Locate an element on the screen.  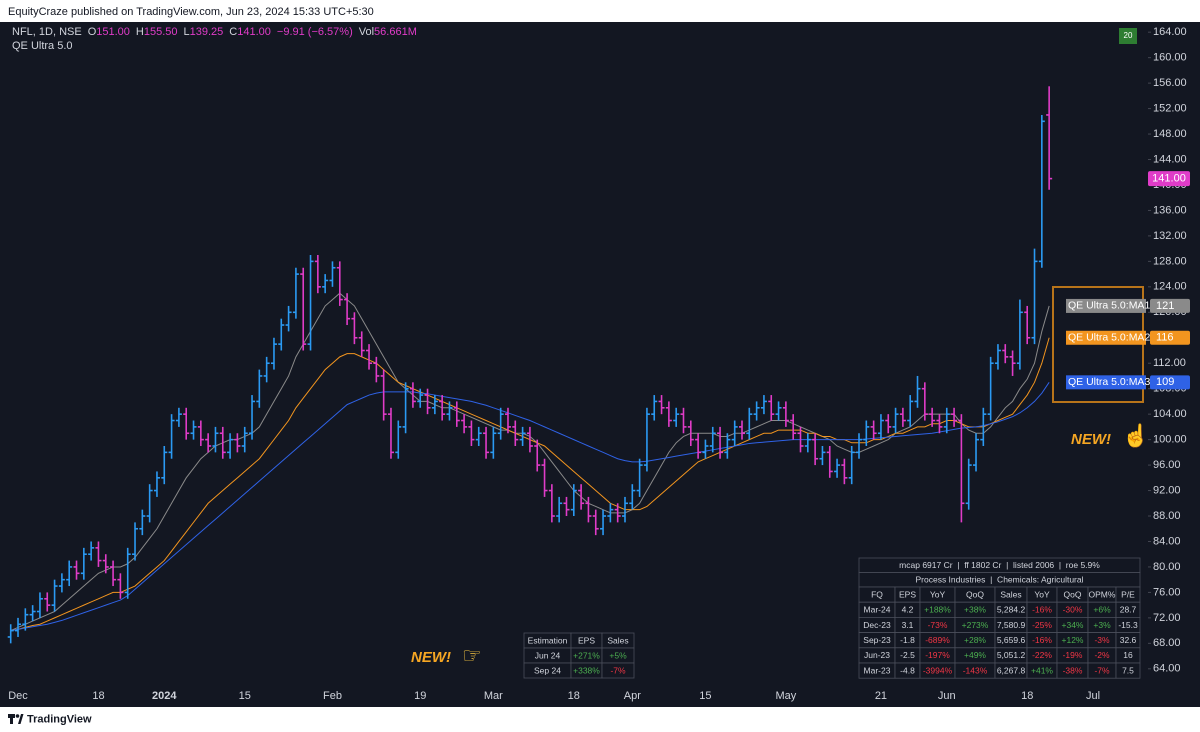
fundamentals-table-text: 5,284.2 is located at coordinates (1011, 610).